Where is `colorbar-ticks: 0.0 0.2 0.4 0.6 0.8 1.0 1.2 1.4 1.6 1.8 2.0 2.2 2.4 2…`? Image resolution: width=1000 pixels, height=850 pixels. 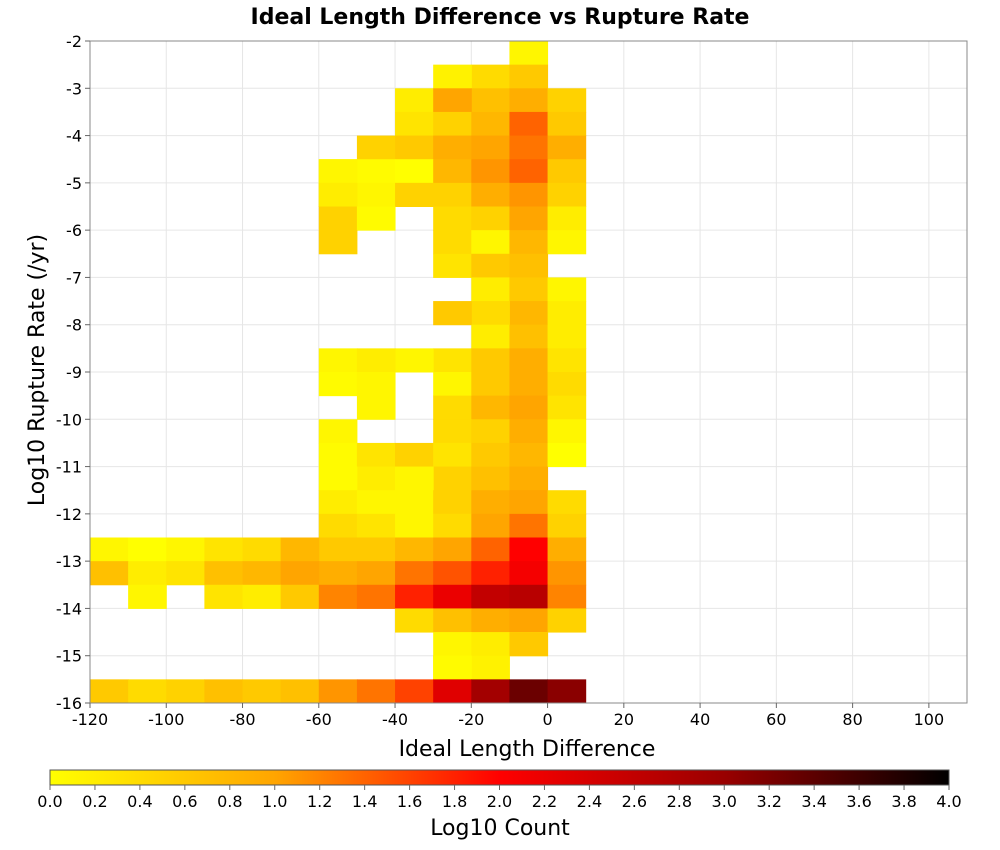
colorbar-ticks: 0.0 0.2 0.4 0.6 0.8 1.0 1.2 1.4 1.6 1.8 2.0 2.2 2.4 2… is located at coordinates (499, 798).